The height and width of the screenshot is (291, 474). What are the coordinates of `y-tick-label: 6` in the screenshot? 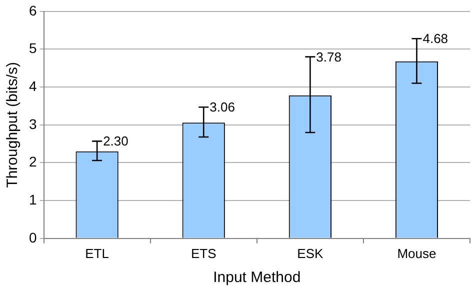 It's located at (32, 10).